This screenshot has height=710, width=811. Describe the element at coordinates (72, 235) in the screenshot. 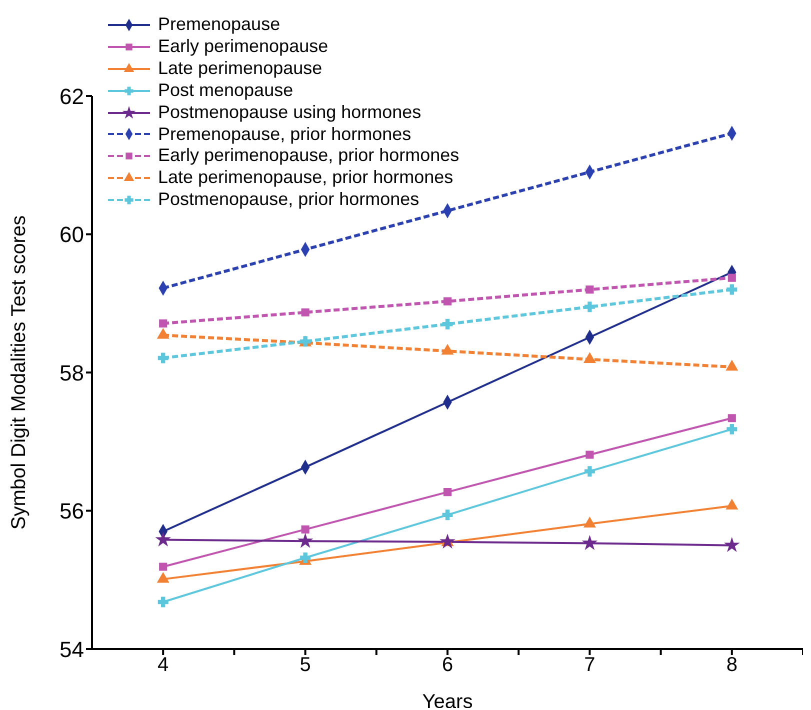

I see `y-tick-label: 60` at that location.